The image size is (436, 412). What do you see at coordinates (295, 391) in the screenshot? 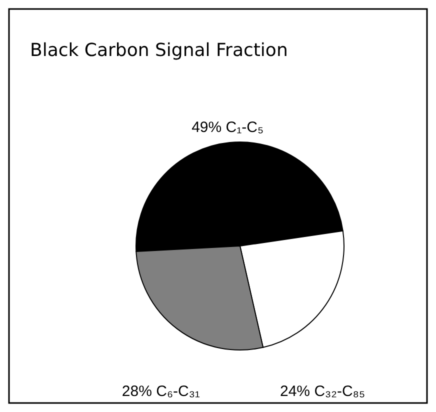
I see `data-label: 24%` at bounding box center [295, 391].